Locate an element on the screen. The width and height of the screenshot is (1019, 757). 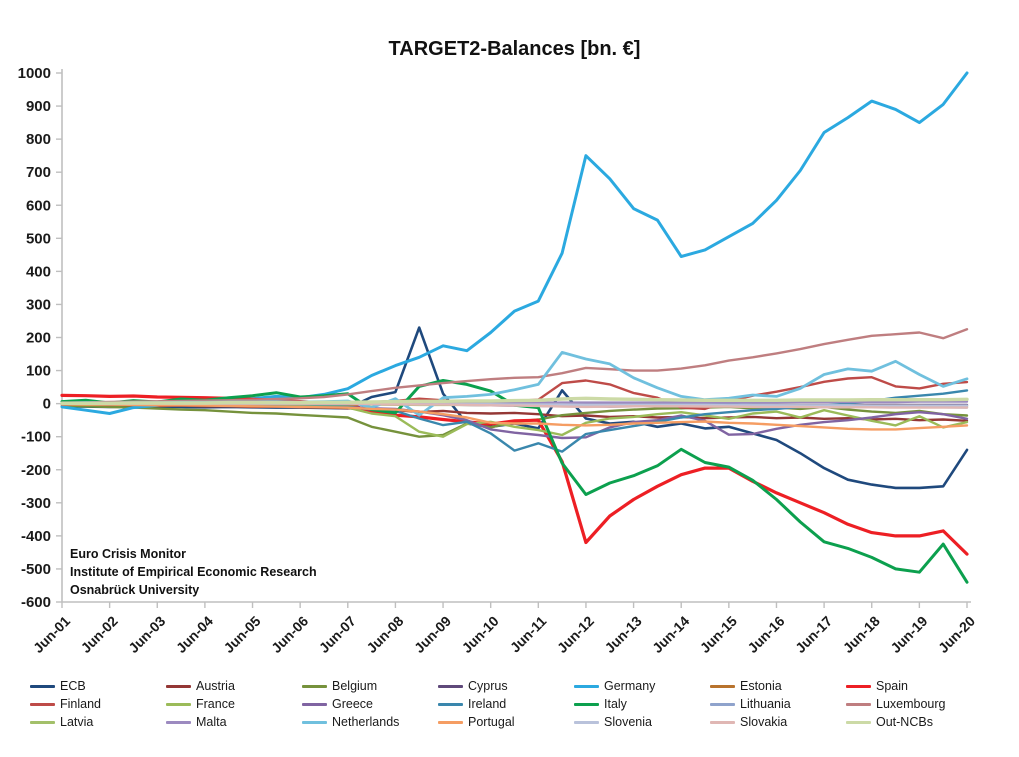
series-line-portugal is located at coordinates (514, 417).